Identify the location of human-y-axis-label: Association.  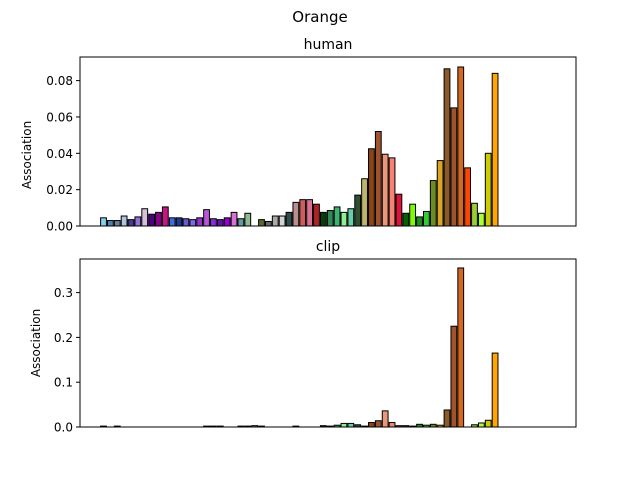
(27, 155).